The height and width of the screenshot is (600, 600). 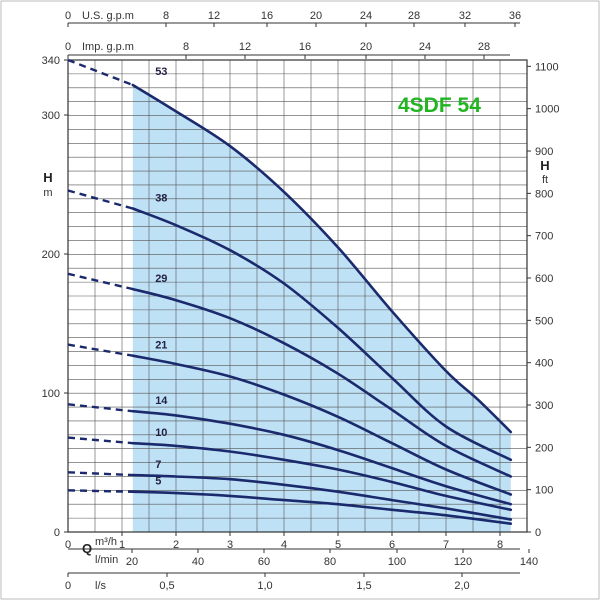 I want to click on m3h-tick-label: 8, so click(x=500, y=545).